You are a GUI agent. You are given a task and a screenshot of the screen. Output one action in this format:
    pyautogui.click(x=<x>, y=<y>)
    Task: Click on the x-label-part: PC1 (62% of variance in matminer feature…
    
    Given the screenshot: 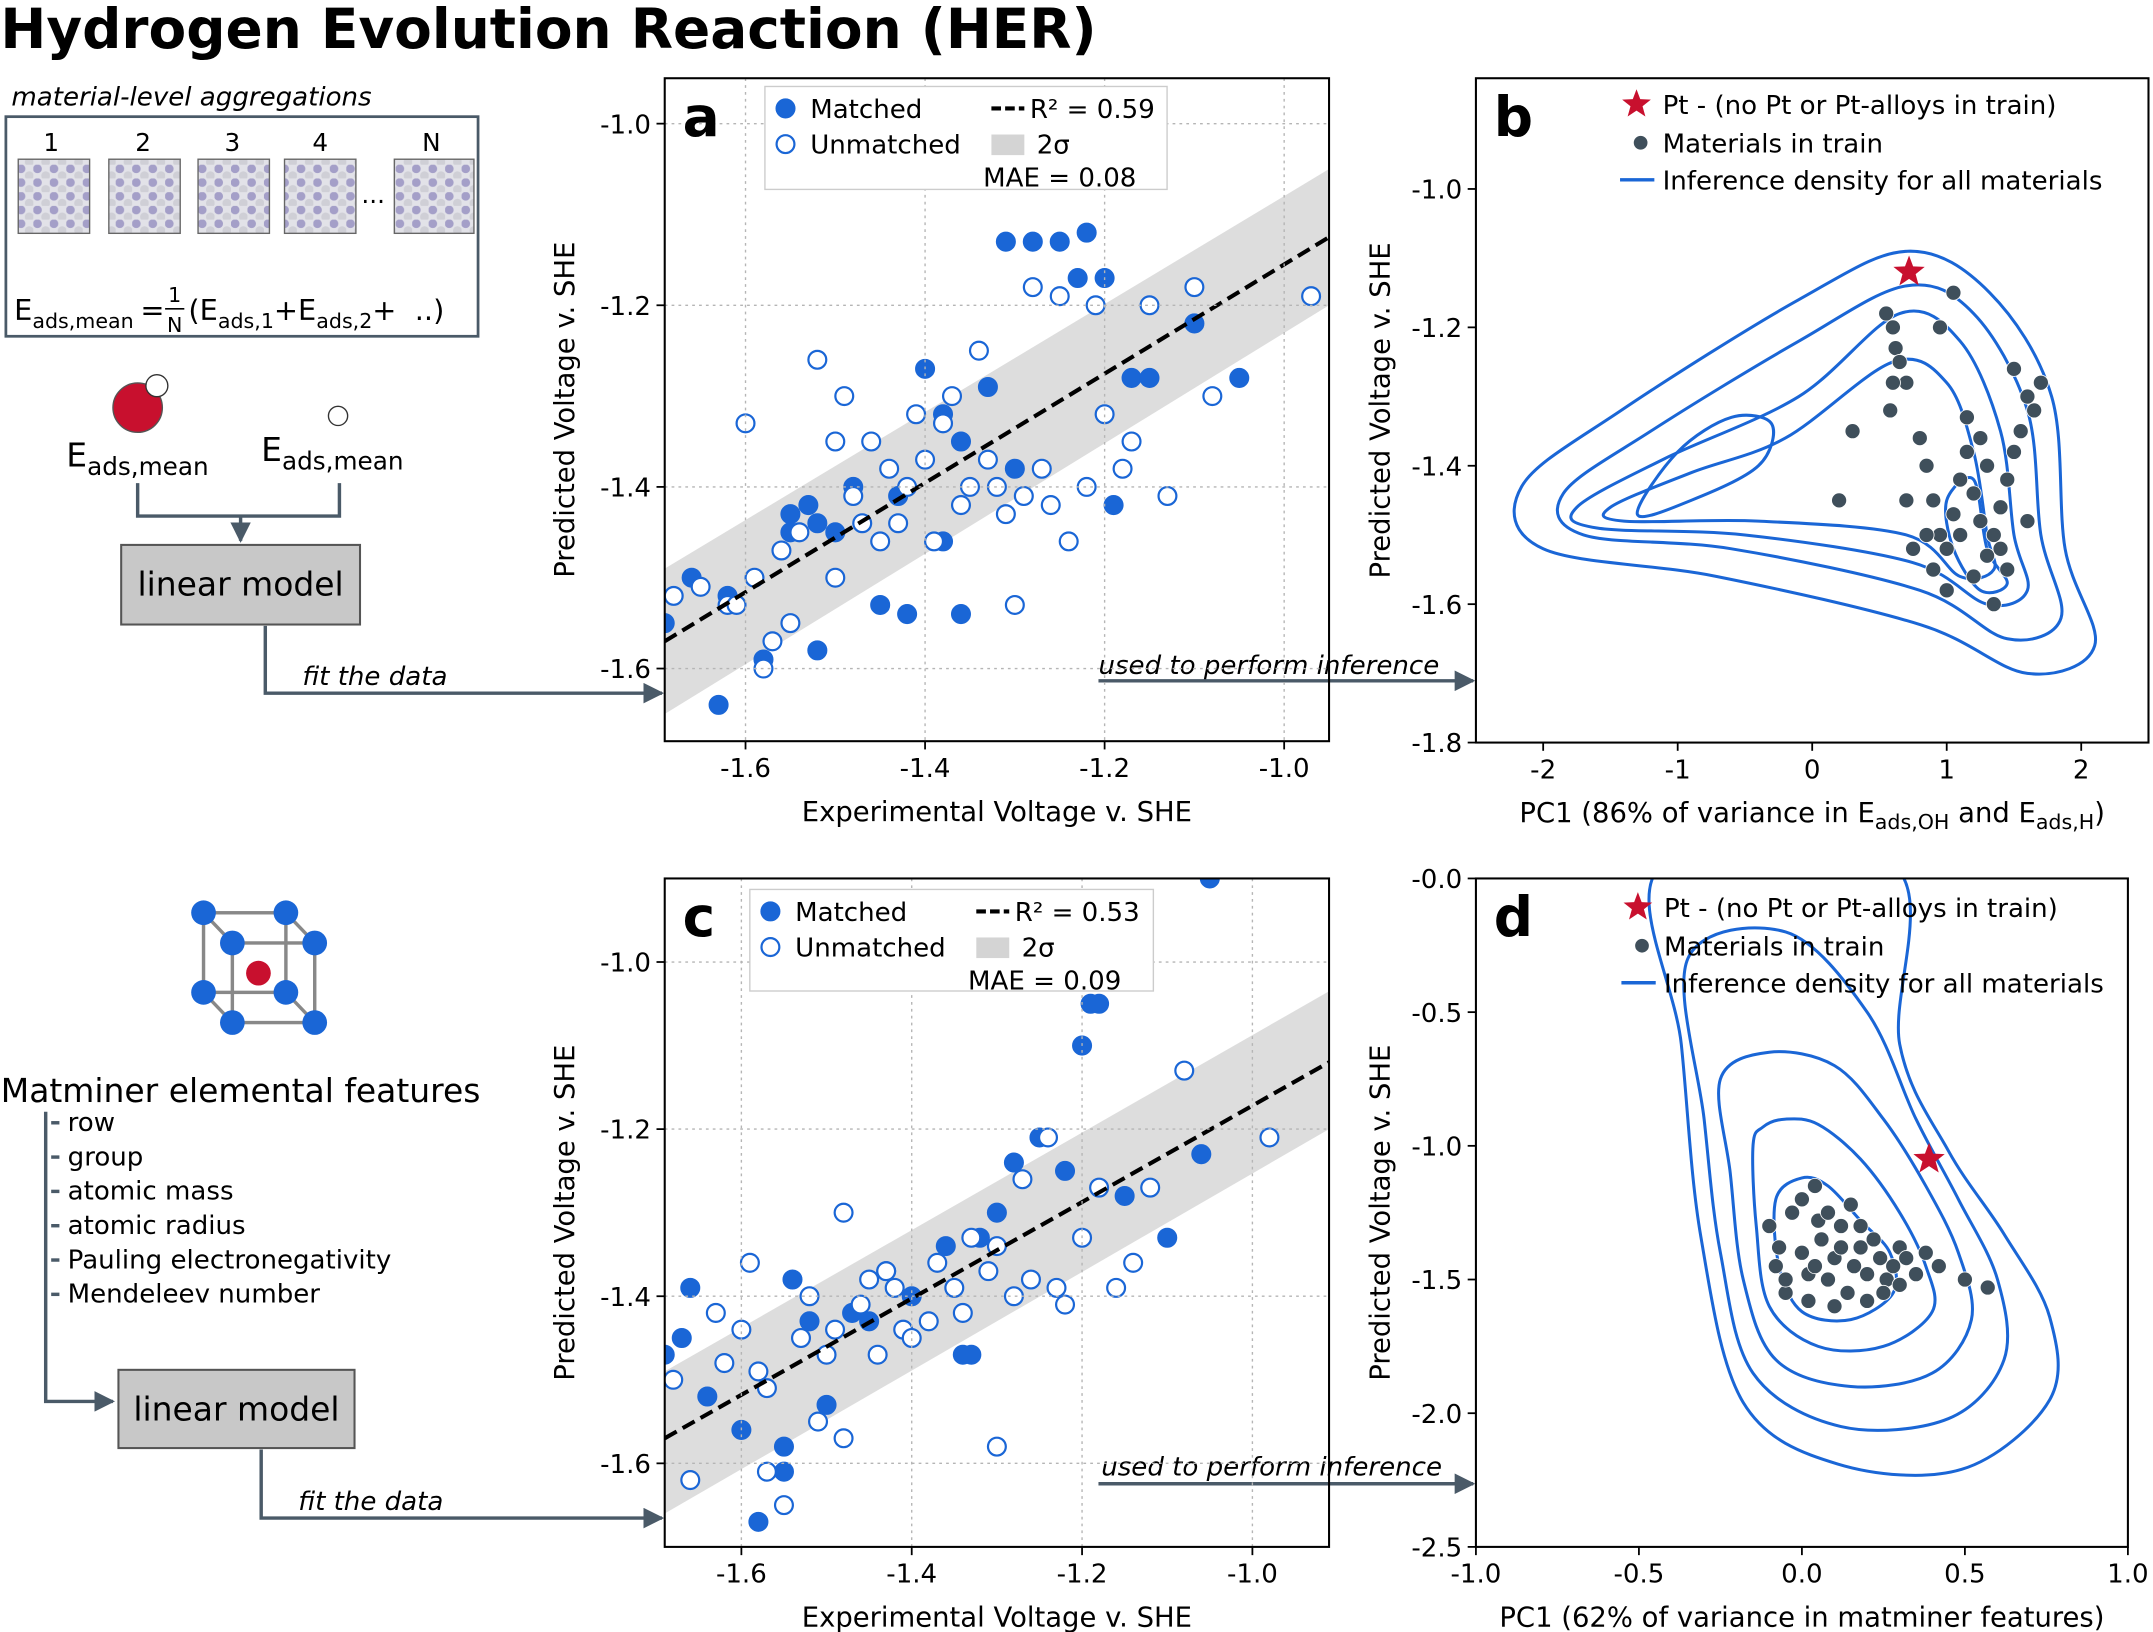 What is the action you would take?
    pyautogui.click(x=1801, y=1617)
    